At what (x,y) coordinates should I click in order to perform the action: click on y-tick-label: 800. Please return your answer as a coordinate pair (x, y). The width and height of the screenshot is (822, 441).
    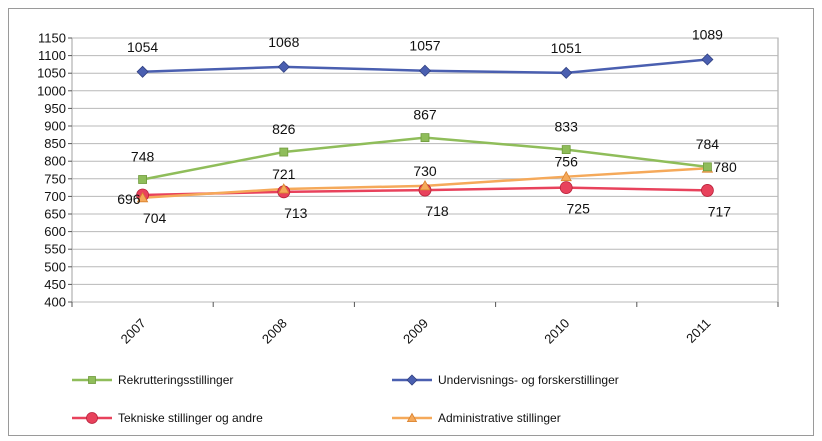
    Looking at the image, I should click on (55, 161).